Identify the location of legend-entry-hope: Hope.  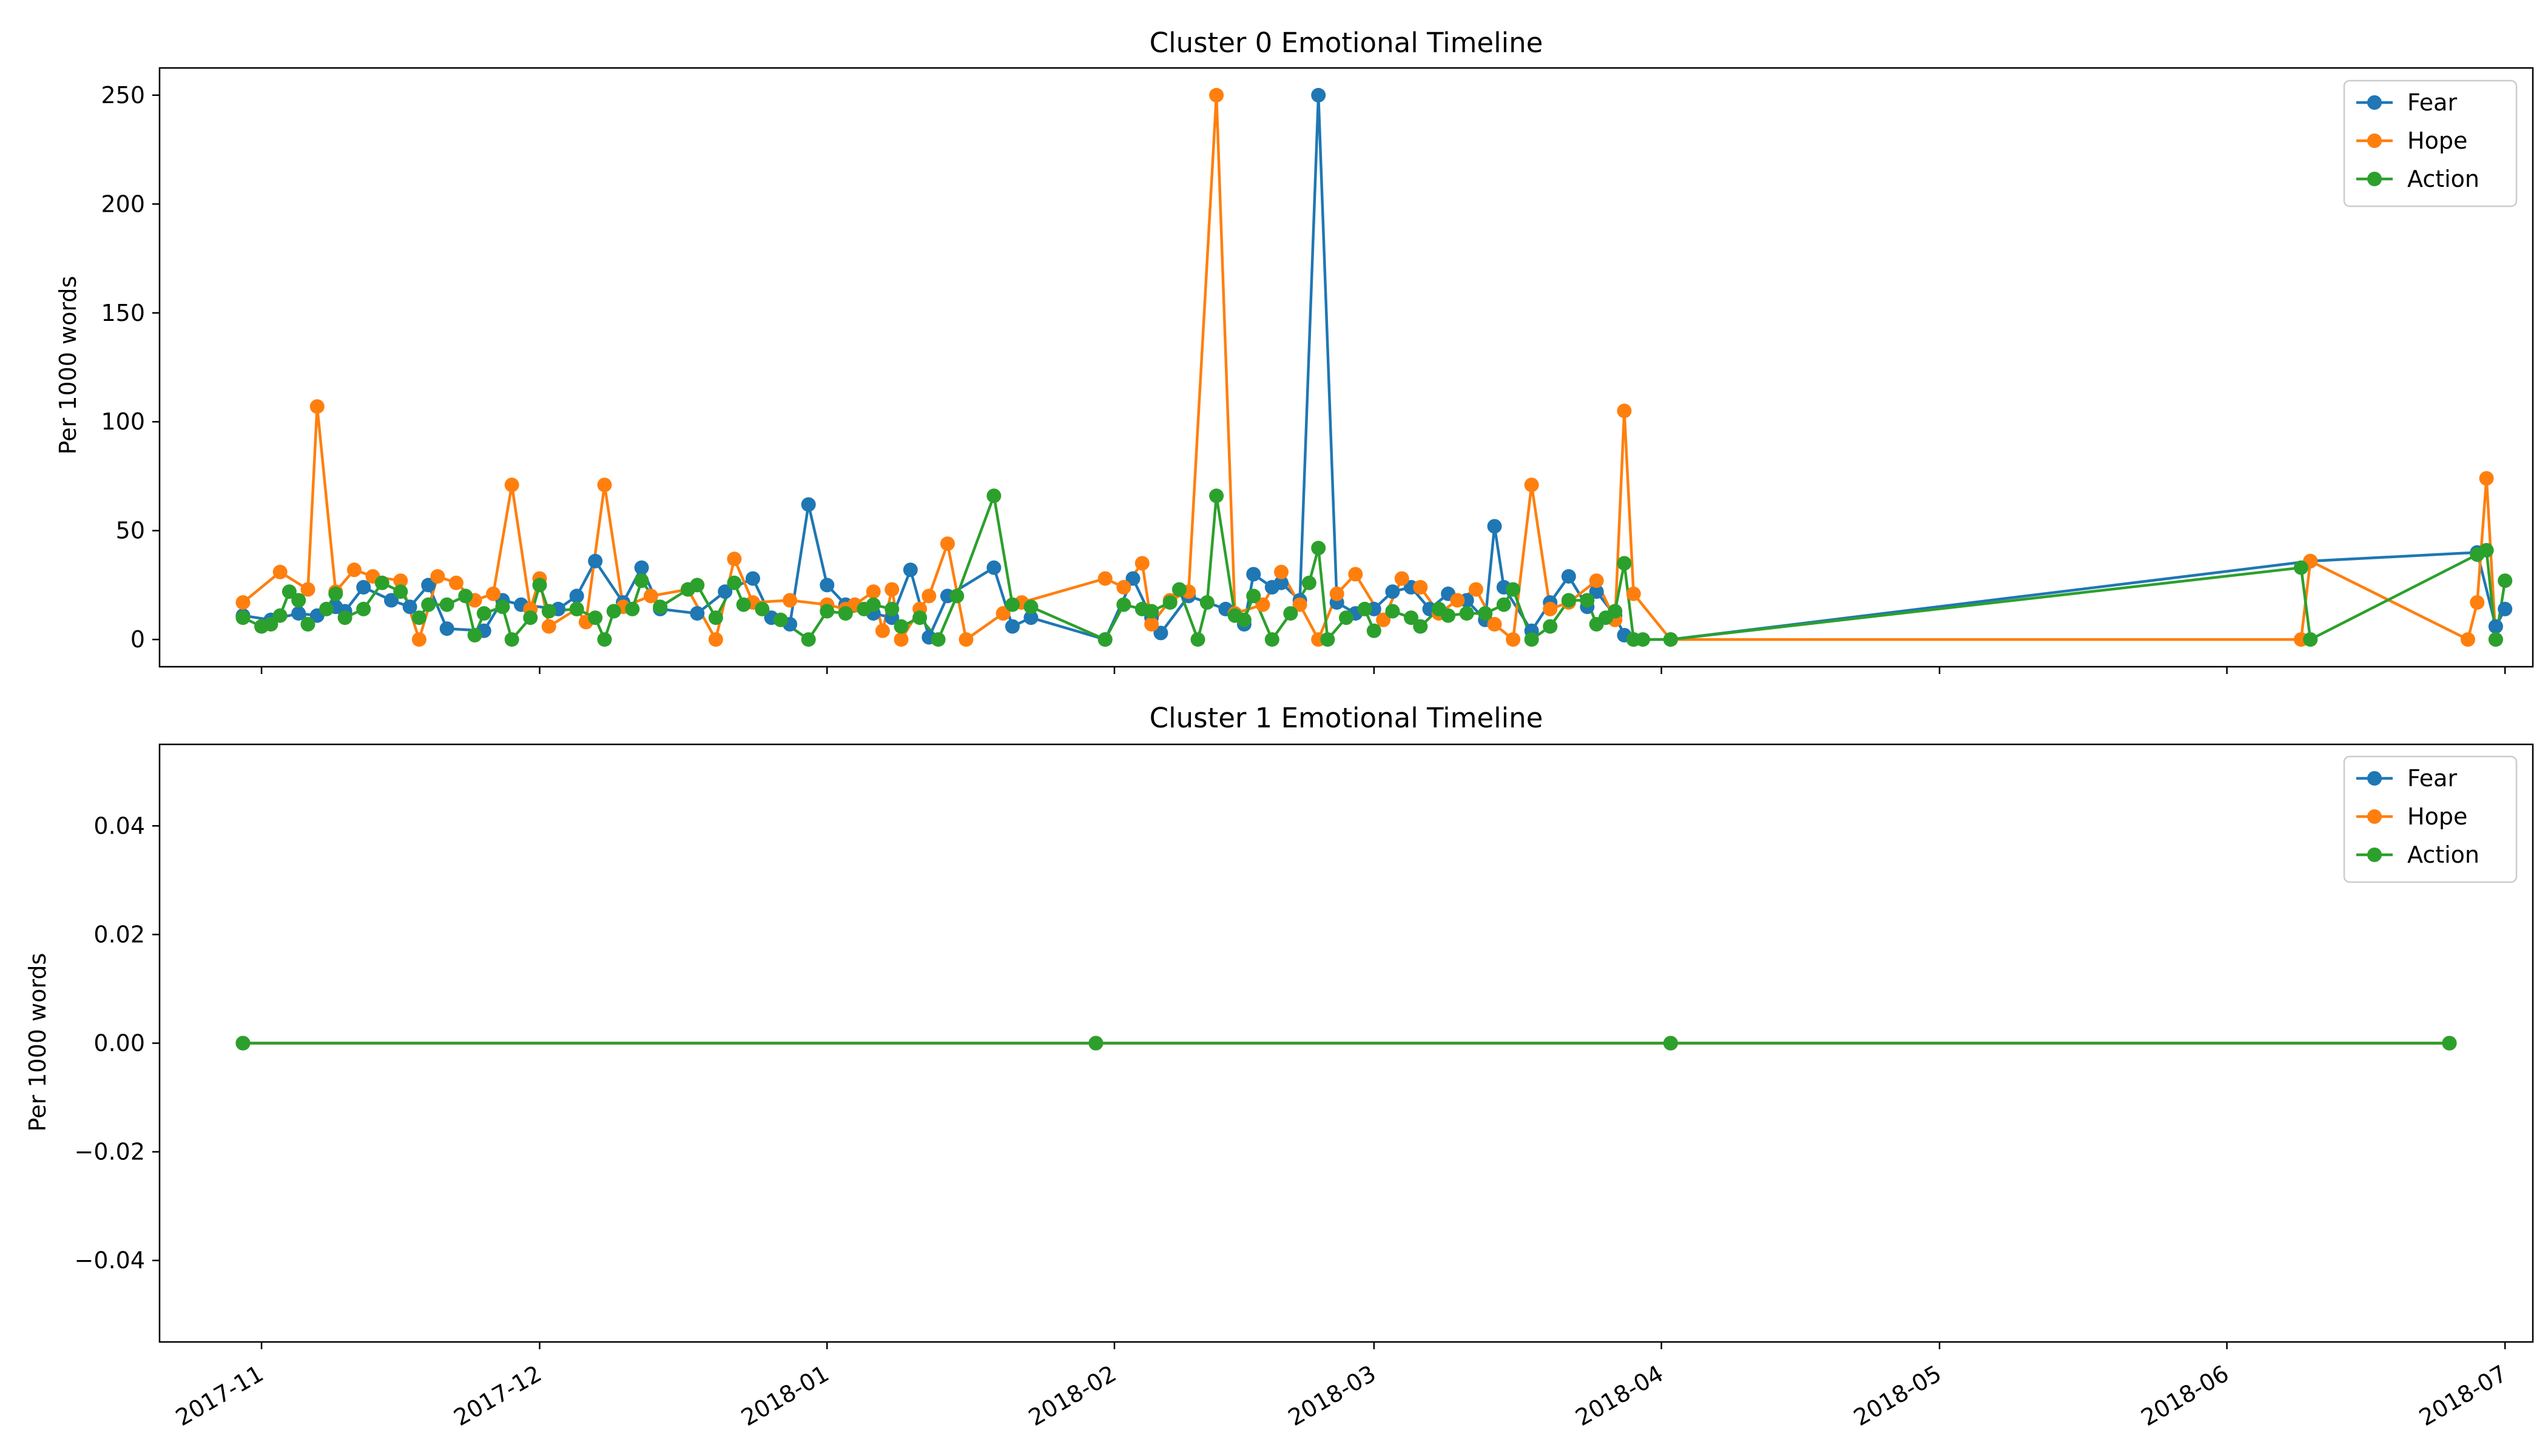
(2411, 816).